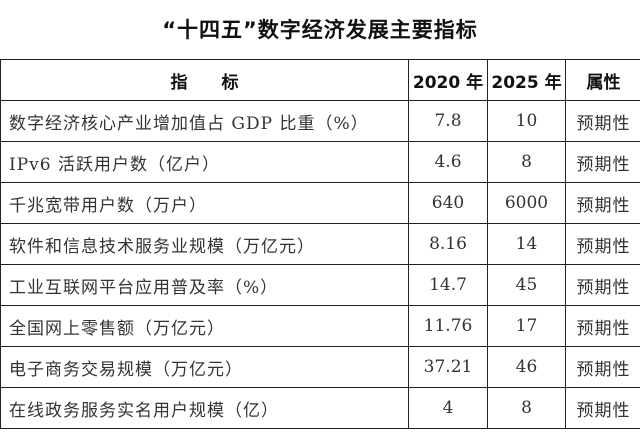 The height and width of the screenshot is (433, 640). I want to click on cell-indicator: 电子商务交易规模（万亿元）, so click(204, 367).